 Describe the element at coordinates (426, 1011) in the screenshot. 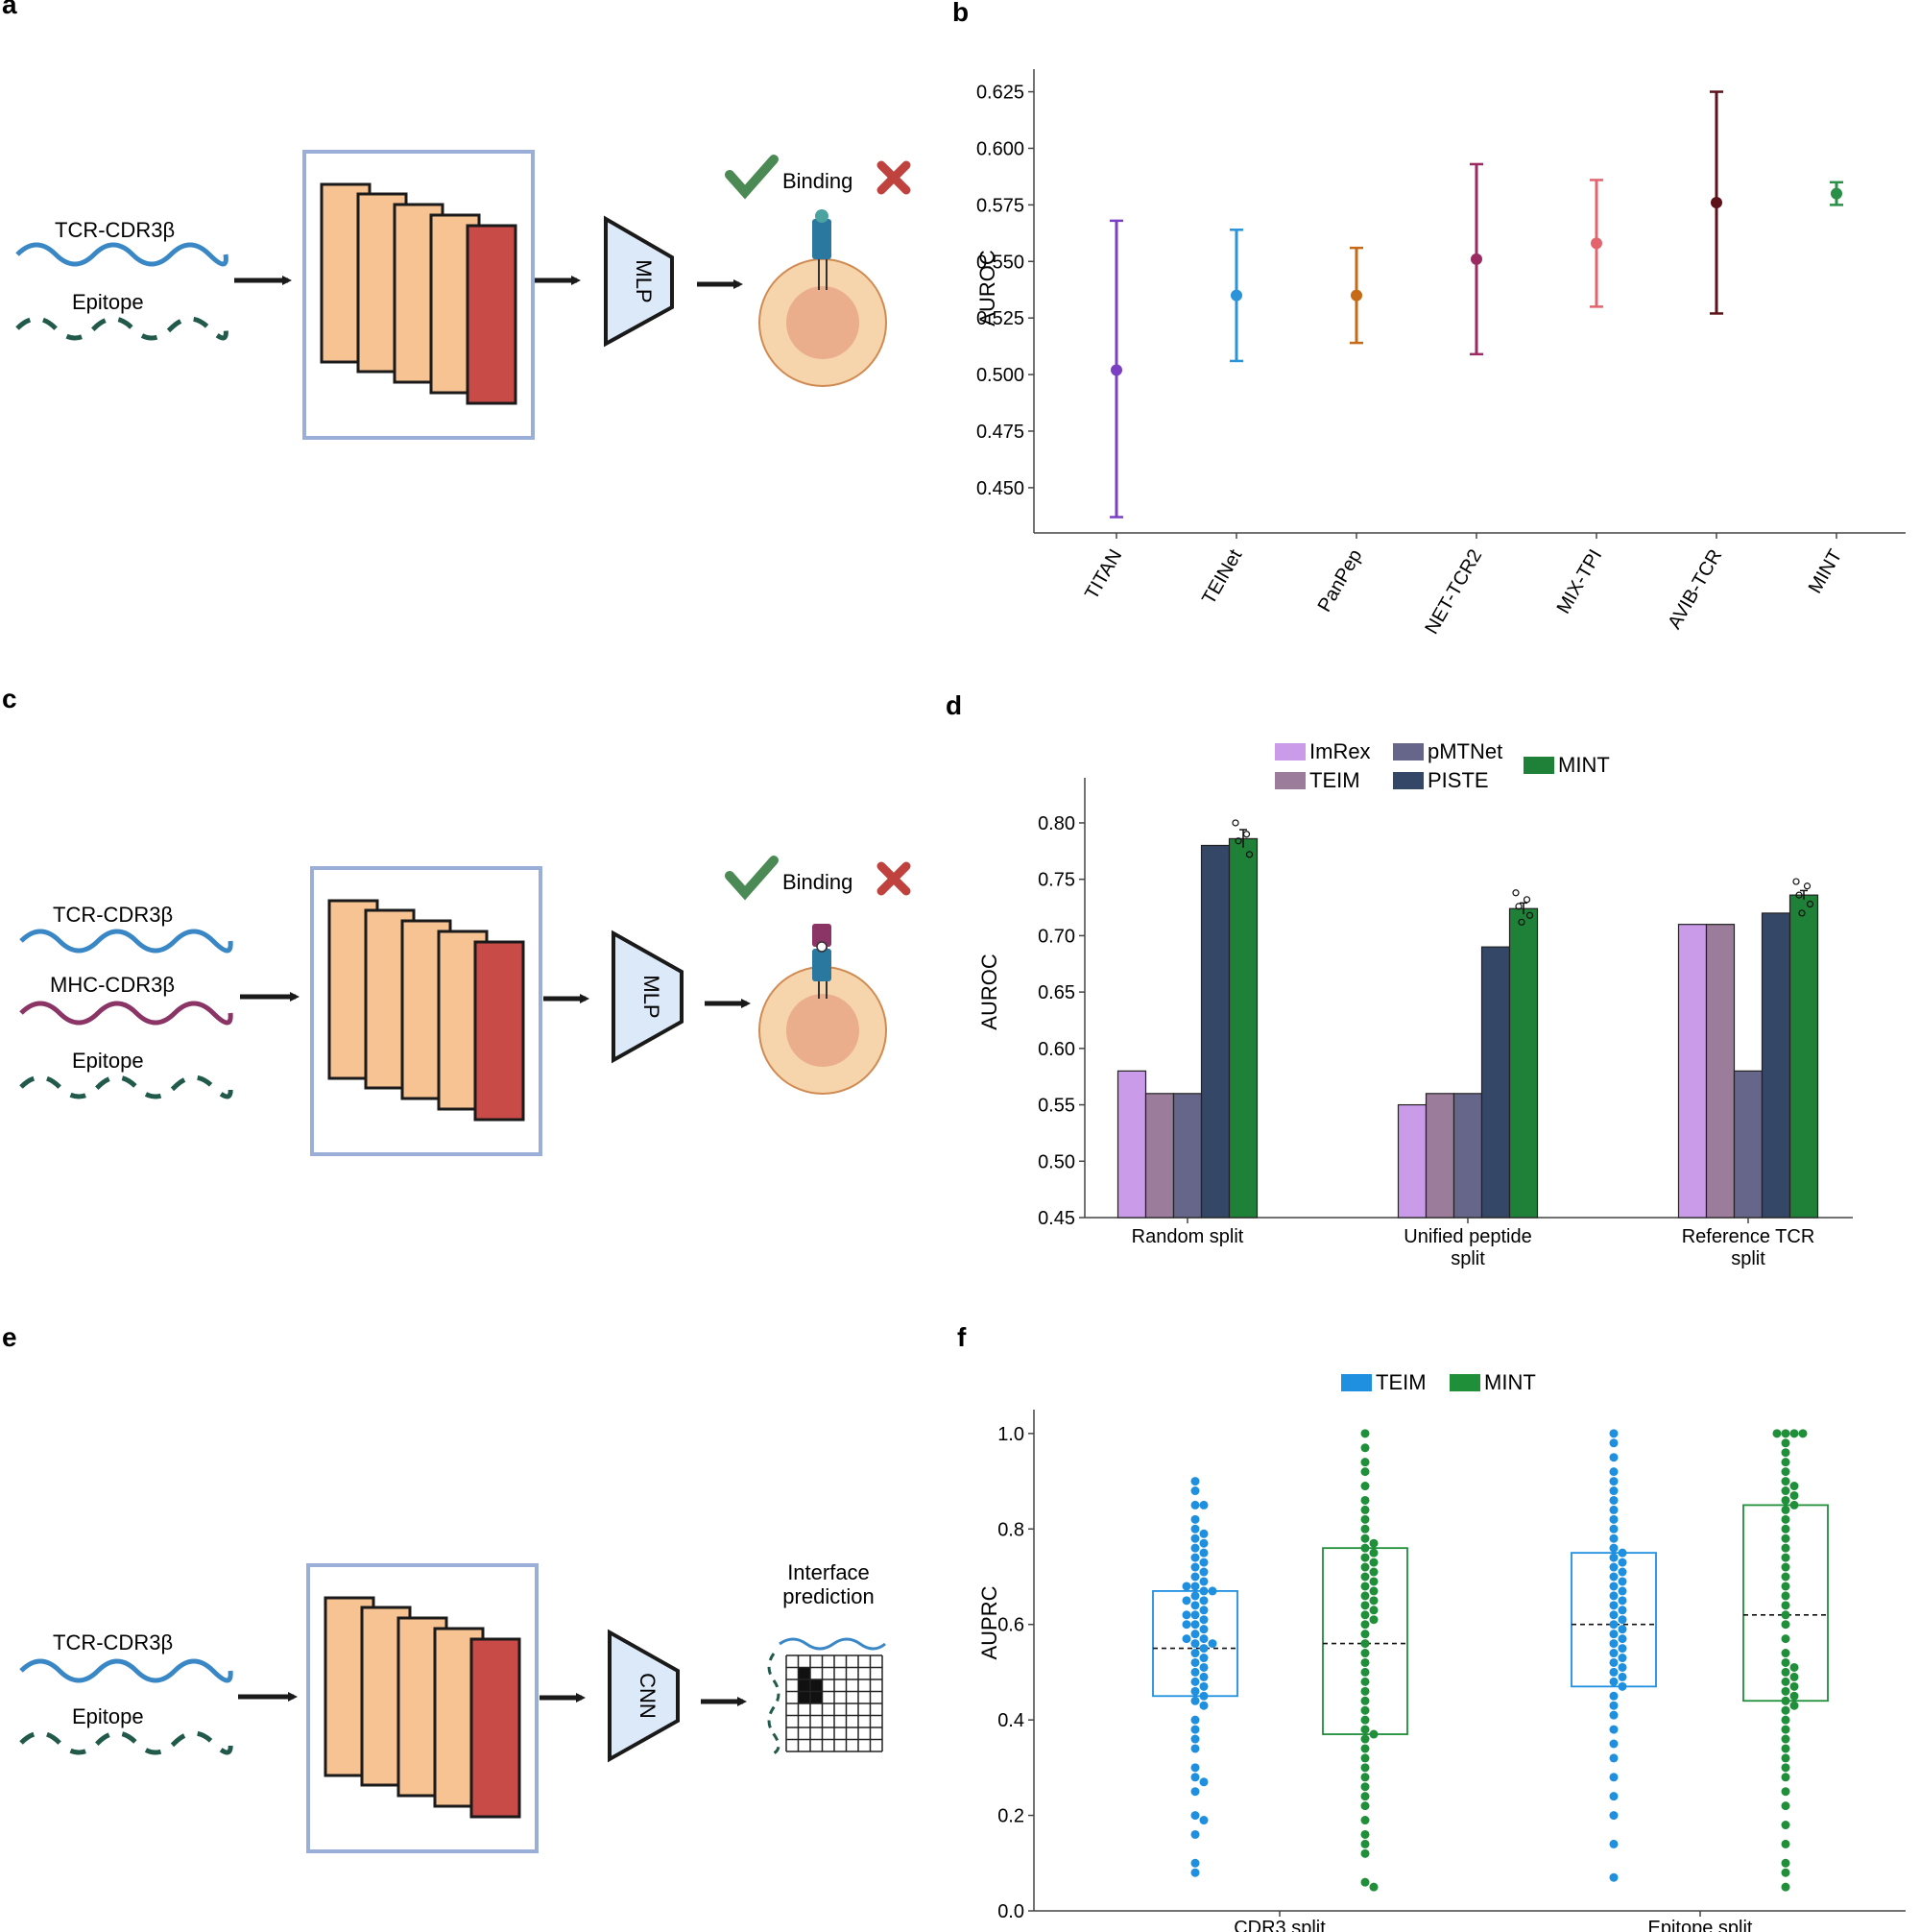

I see `encoder-box` at that location.